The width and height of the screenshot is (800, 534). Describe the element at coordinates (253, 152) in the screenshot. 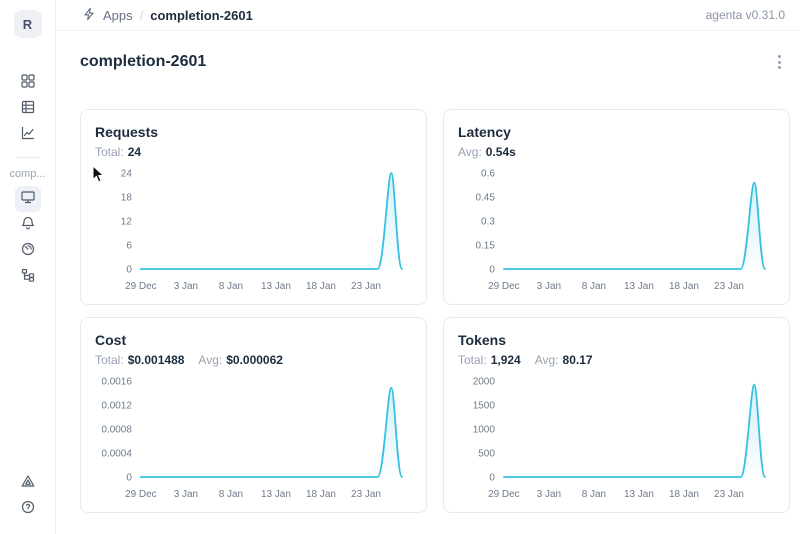

I see `card-stats: Total: 24` at that location.